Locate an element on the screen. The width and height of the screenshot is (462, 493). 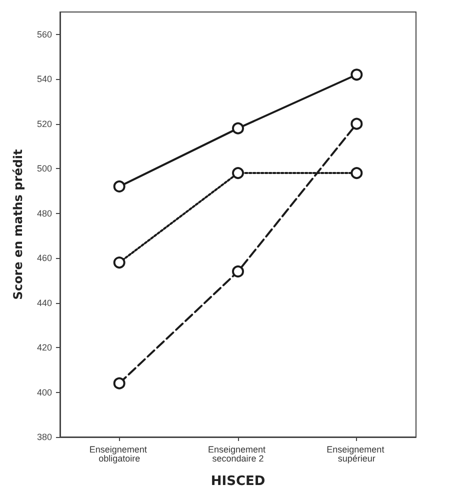
y-tick-label: 480 is located at coordinates (44, 213).